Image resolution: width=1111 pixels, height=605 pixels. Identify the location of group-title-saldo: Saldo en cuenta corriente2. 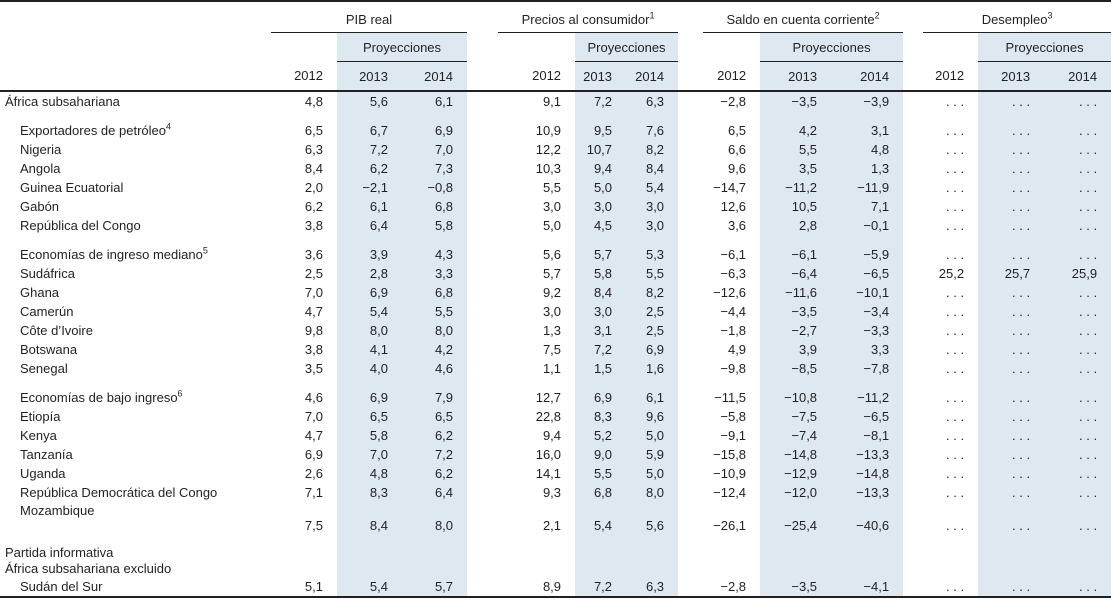
(803, 17).